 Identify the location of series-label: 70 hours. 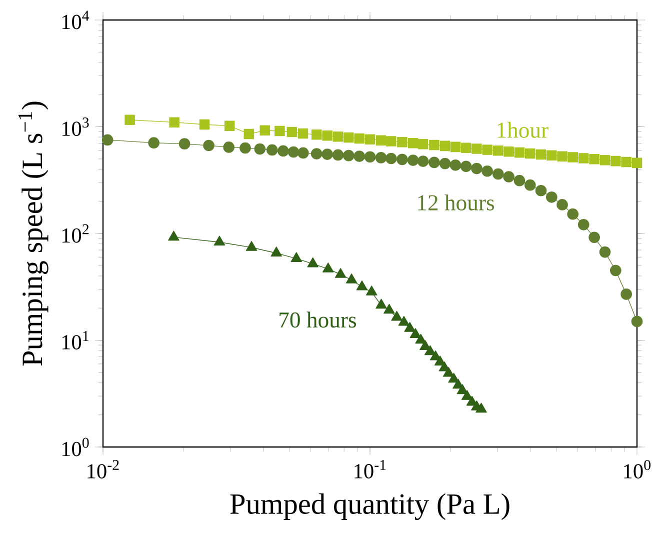
(318, 320).